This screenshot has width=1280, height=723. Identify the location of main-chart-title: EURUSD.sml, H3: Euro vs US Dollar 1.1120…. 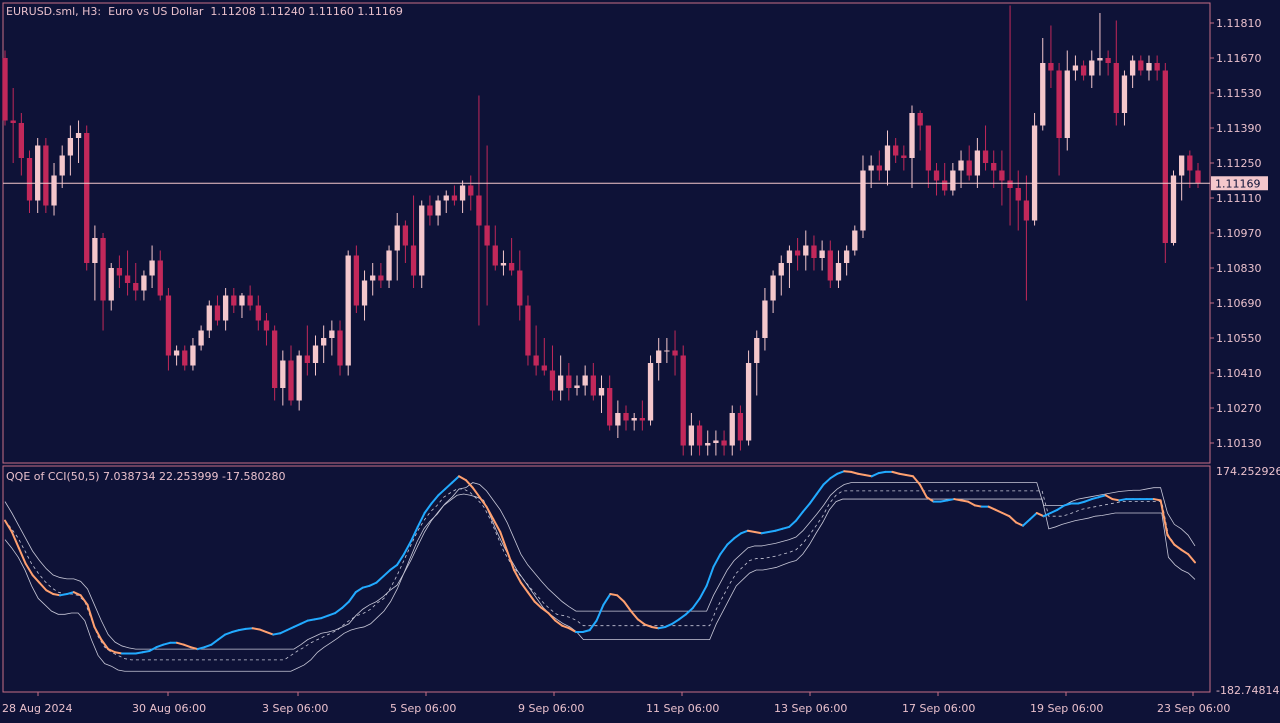
(204, 11).